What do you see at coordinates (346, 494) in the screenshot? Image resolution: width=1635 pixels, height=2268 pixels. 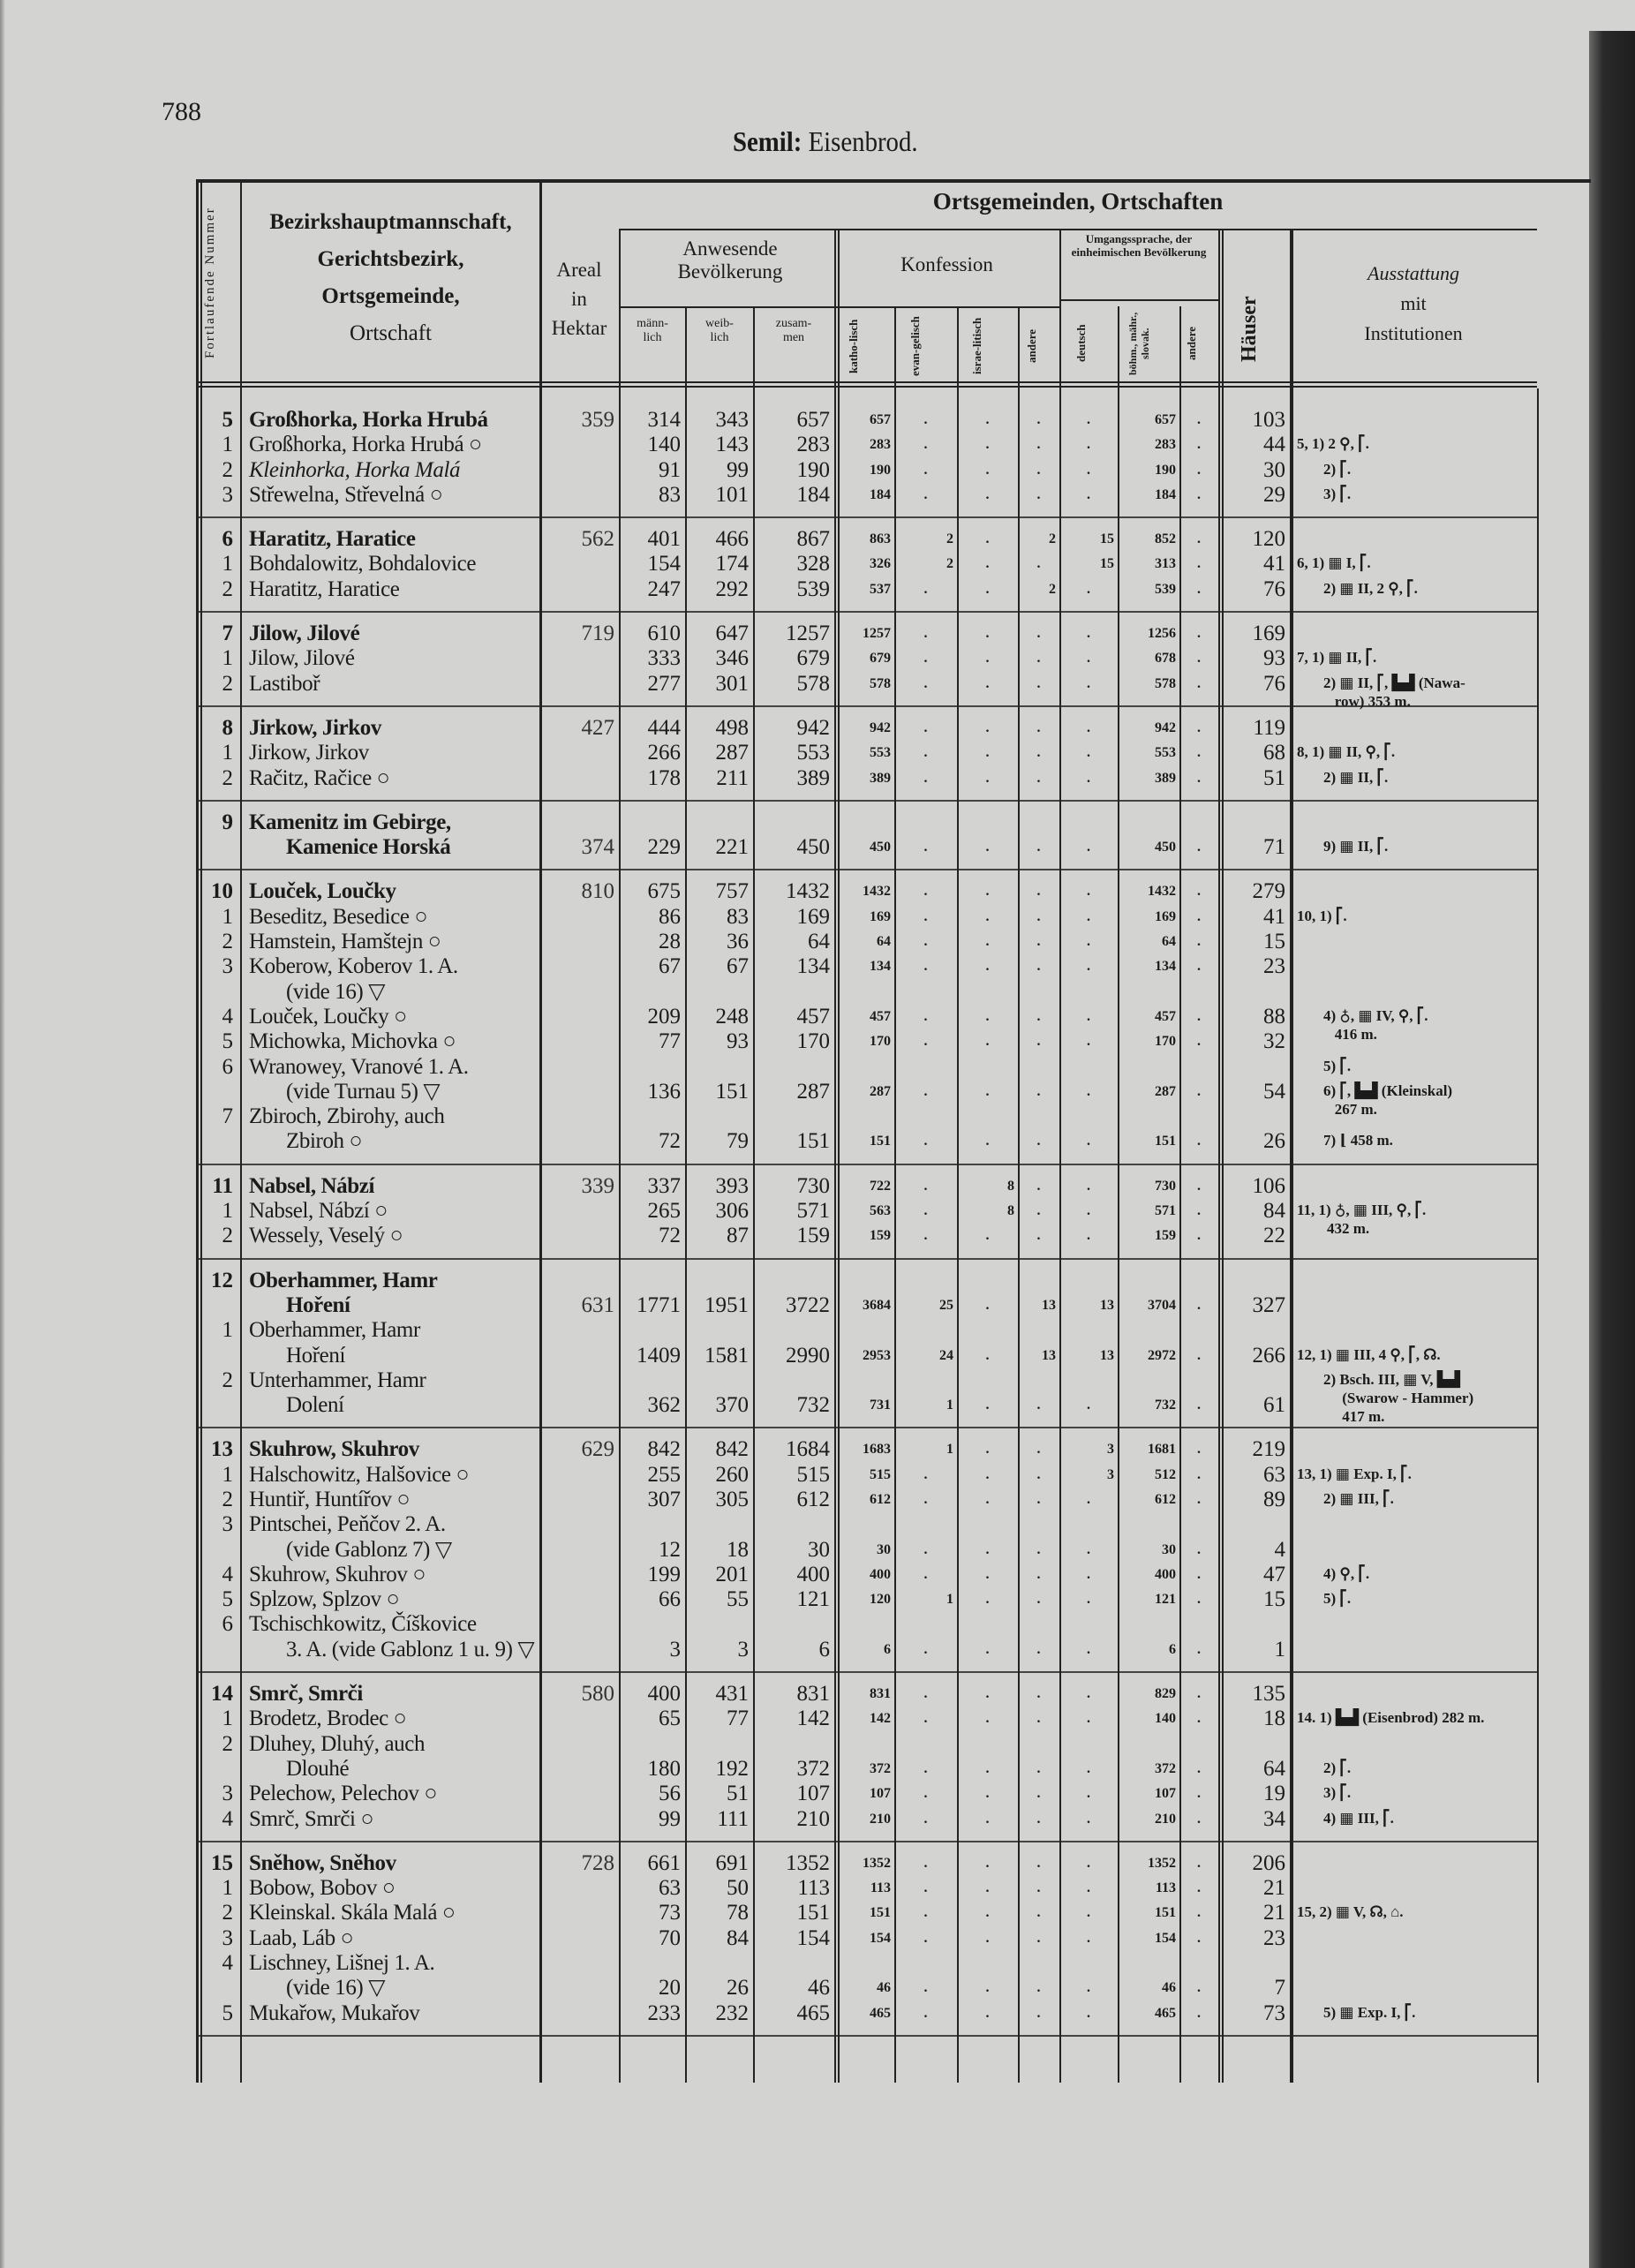 I see `place-name: Střewelna, Střevelná ○` at bounding box center [346, 494].